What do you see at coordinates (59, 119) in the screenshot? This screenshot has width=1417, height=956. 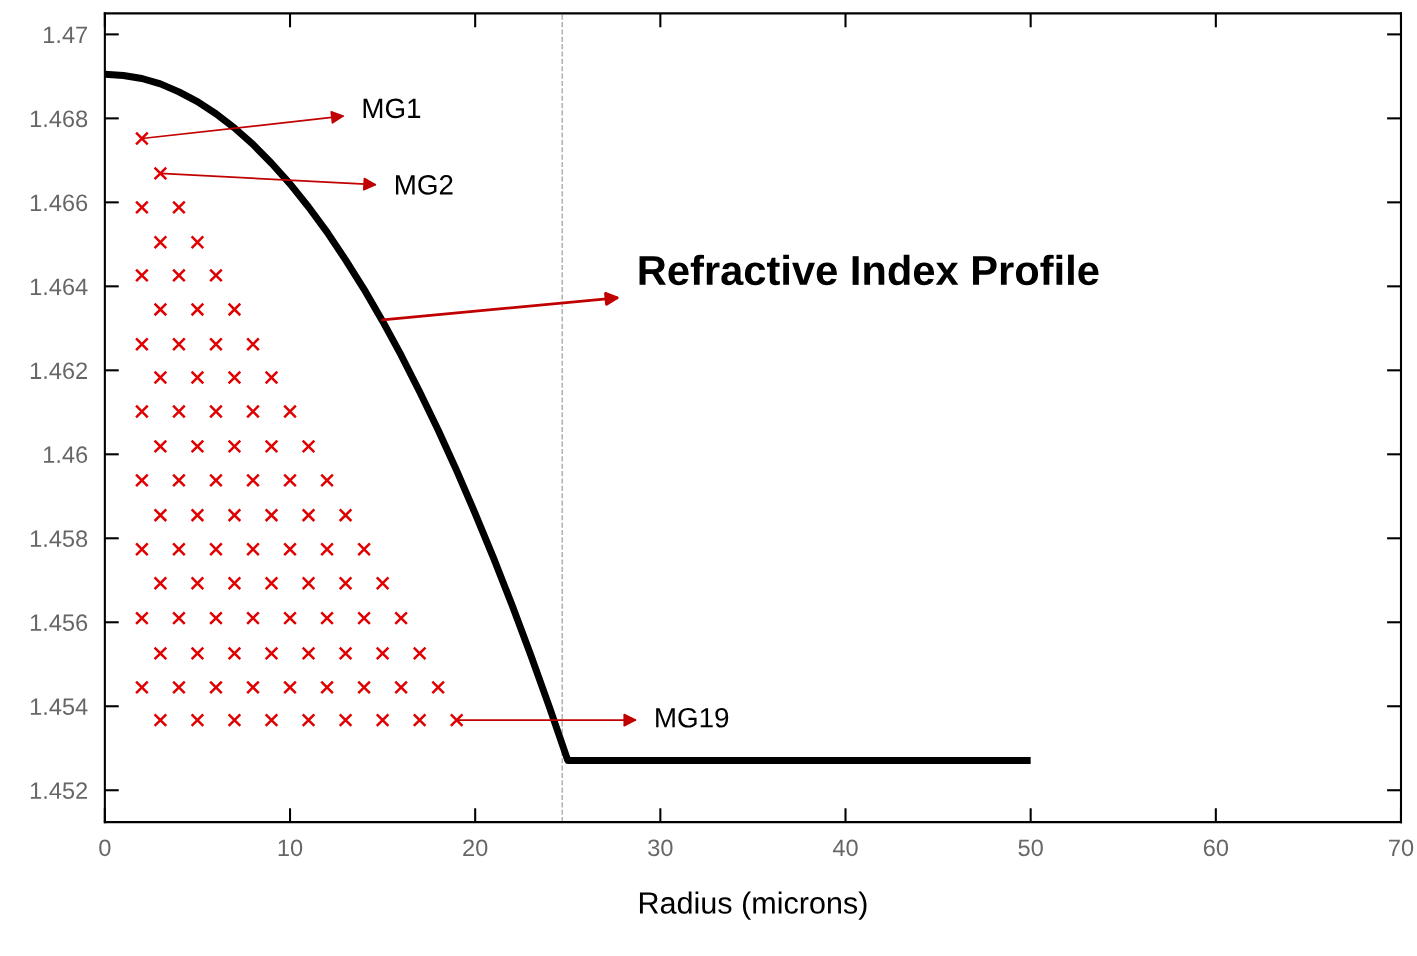 I see `y-tick-label: 1.468` at bounding box center [59, 119].